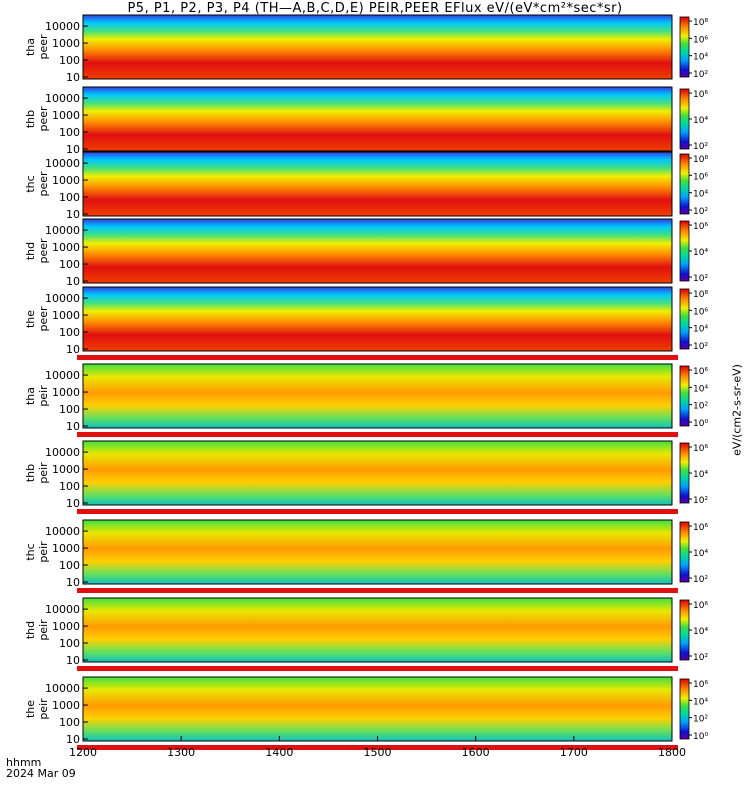 This screenshot has height=800, width=750. I want to click on panel-probe-label: thb, so click(30, 473).